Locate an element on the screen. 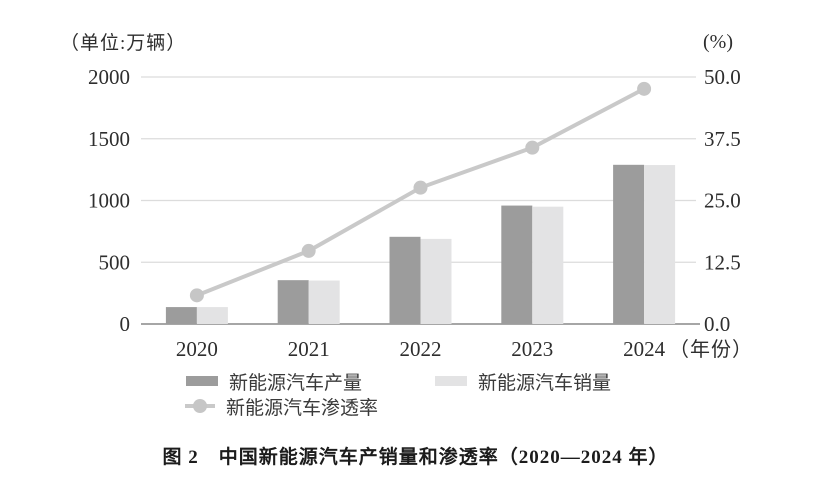  legend-label-penetration: 新能源汽车渗透率 is located at coordinates (302, 408).